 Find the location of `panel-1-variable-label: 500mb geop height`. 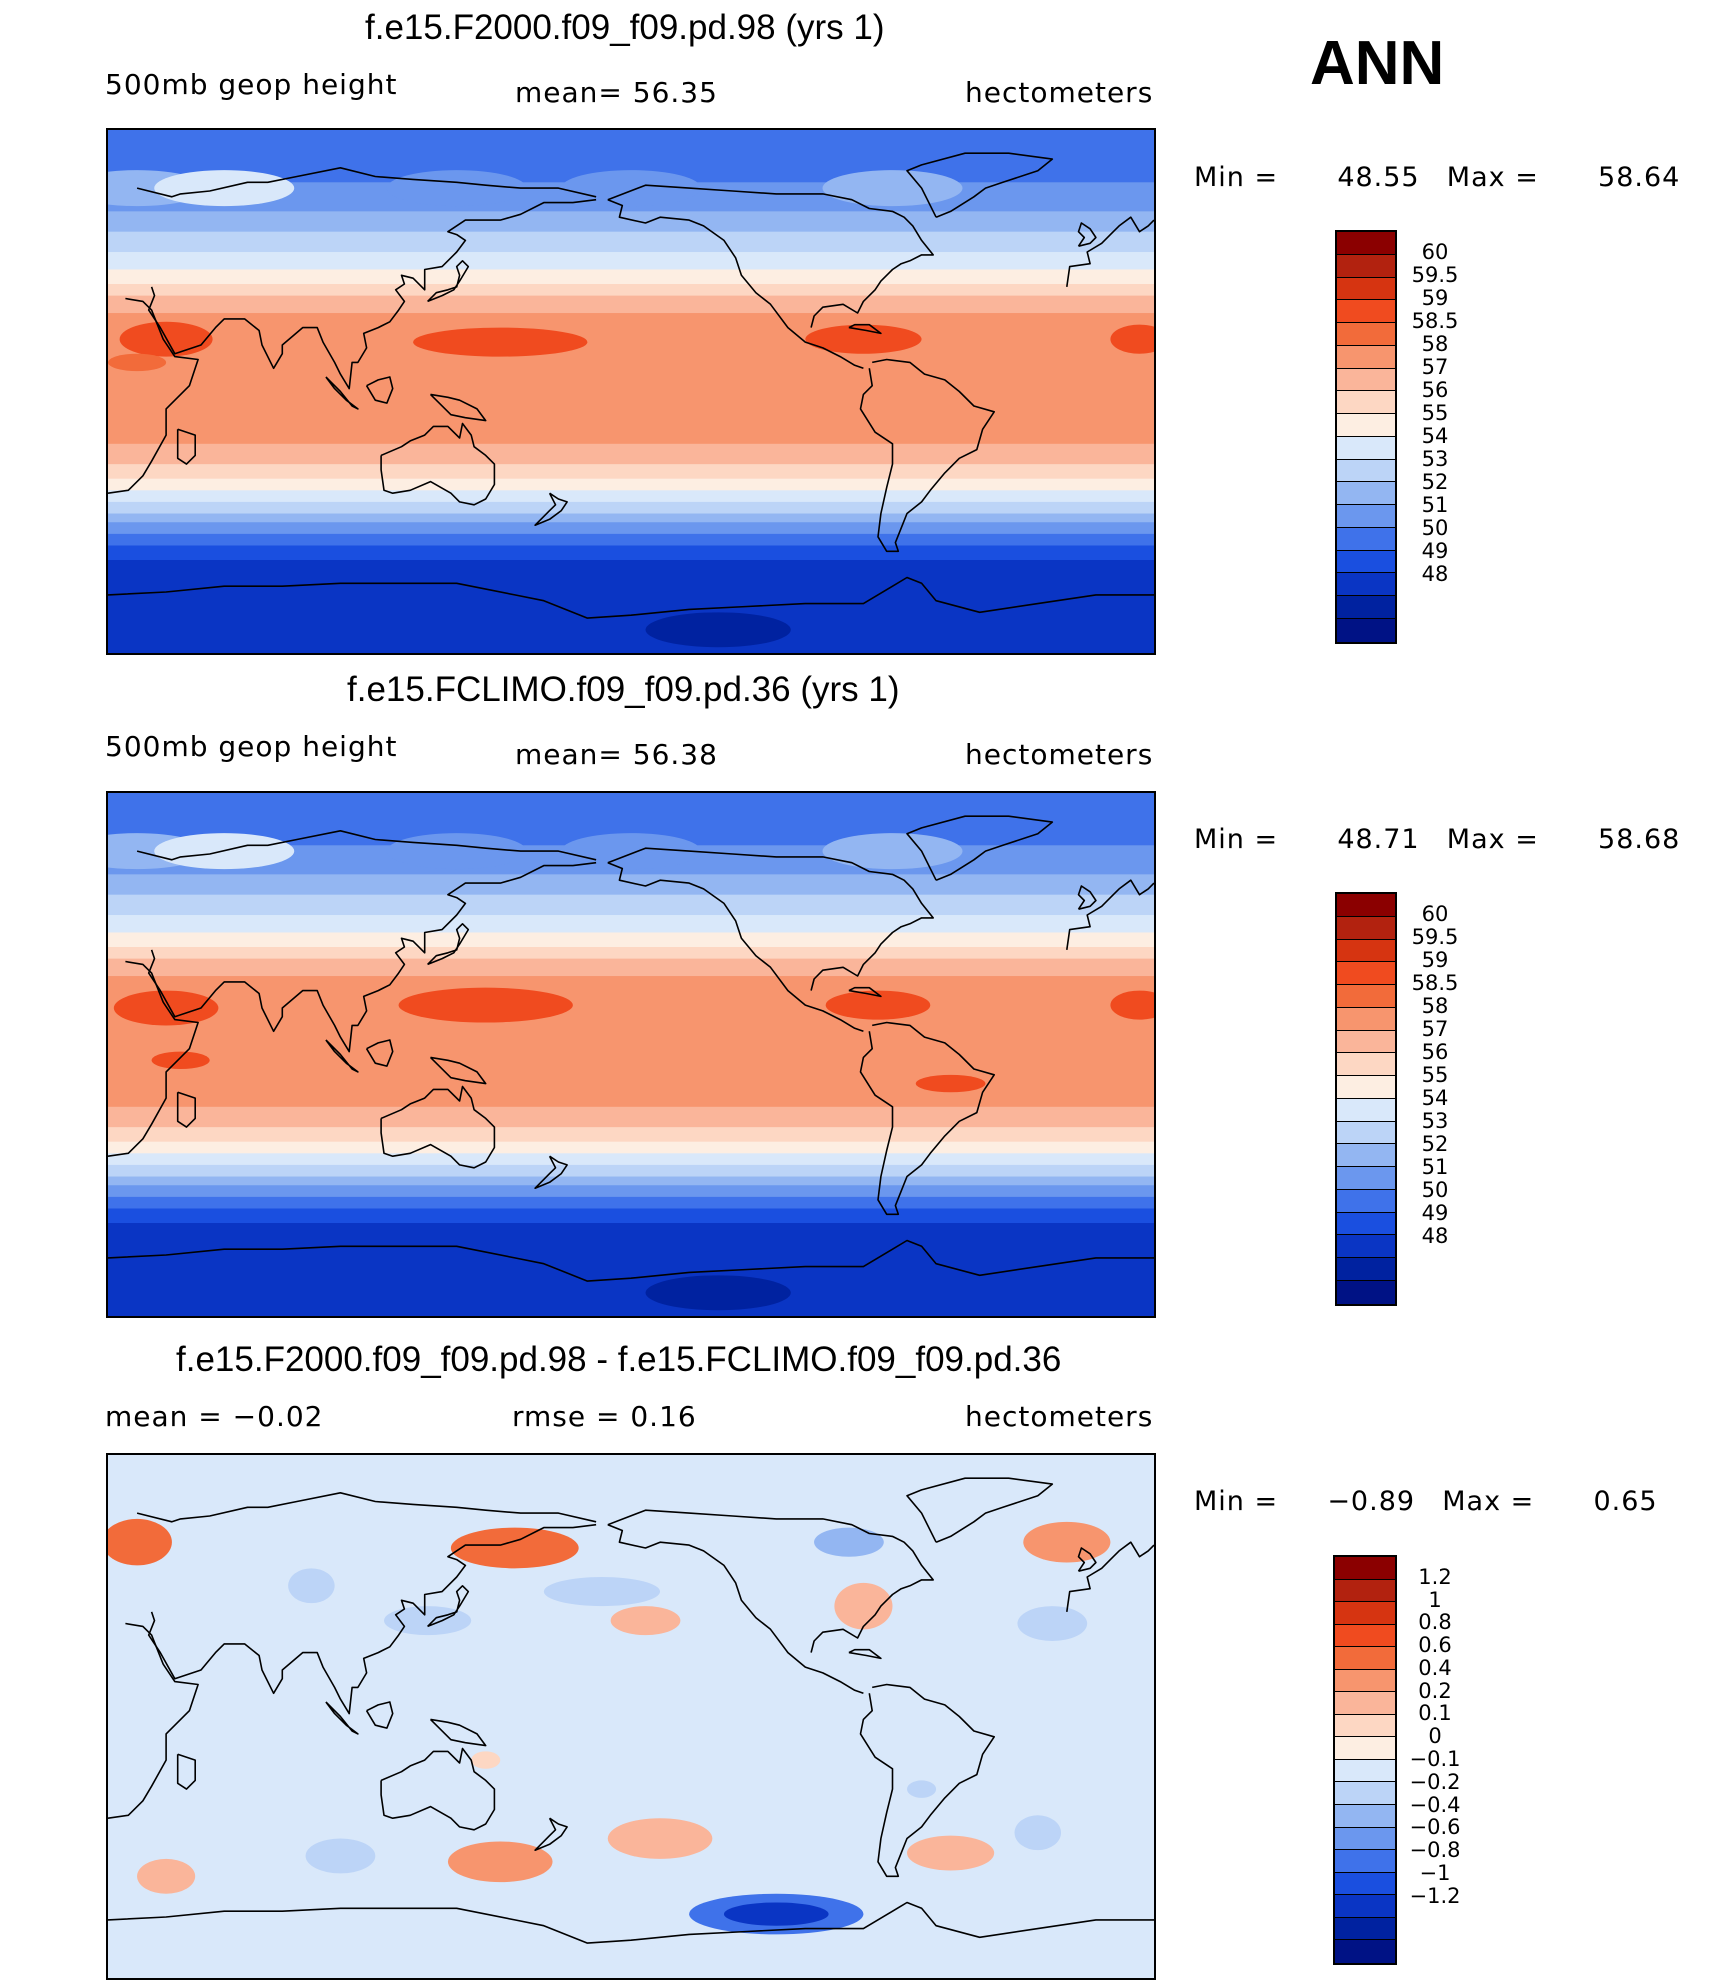

panel-1-variable-label: 500mb geop height is located at coordinates (251, 84).